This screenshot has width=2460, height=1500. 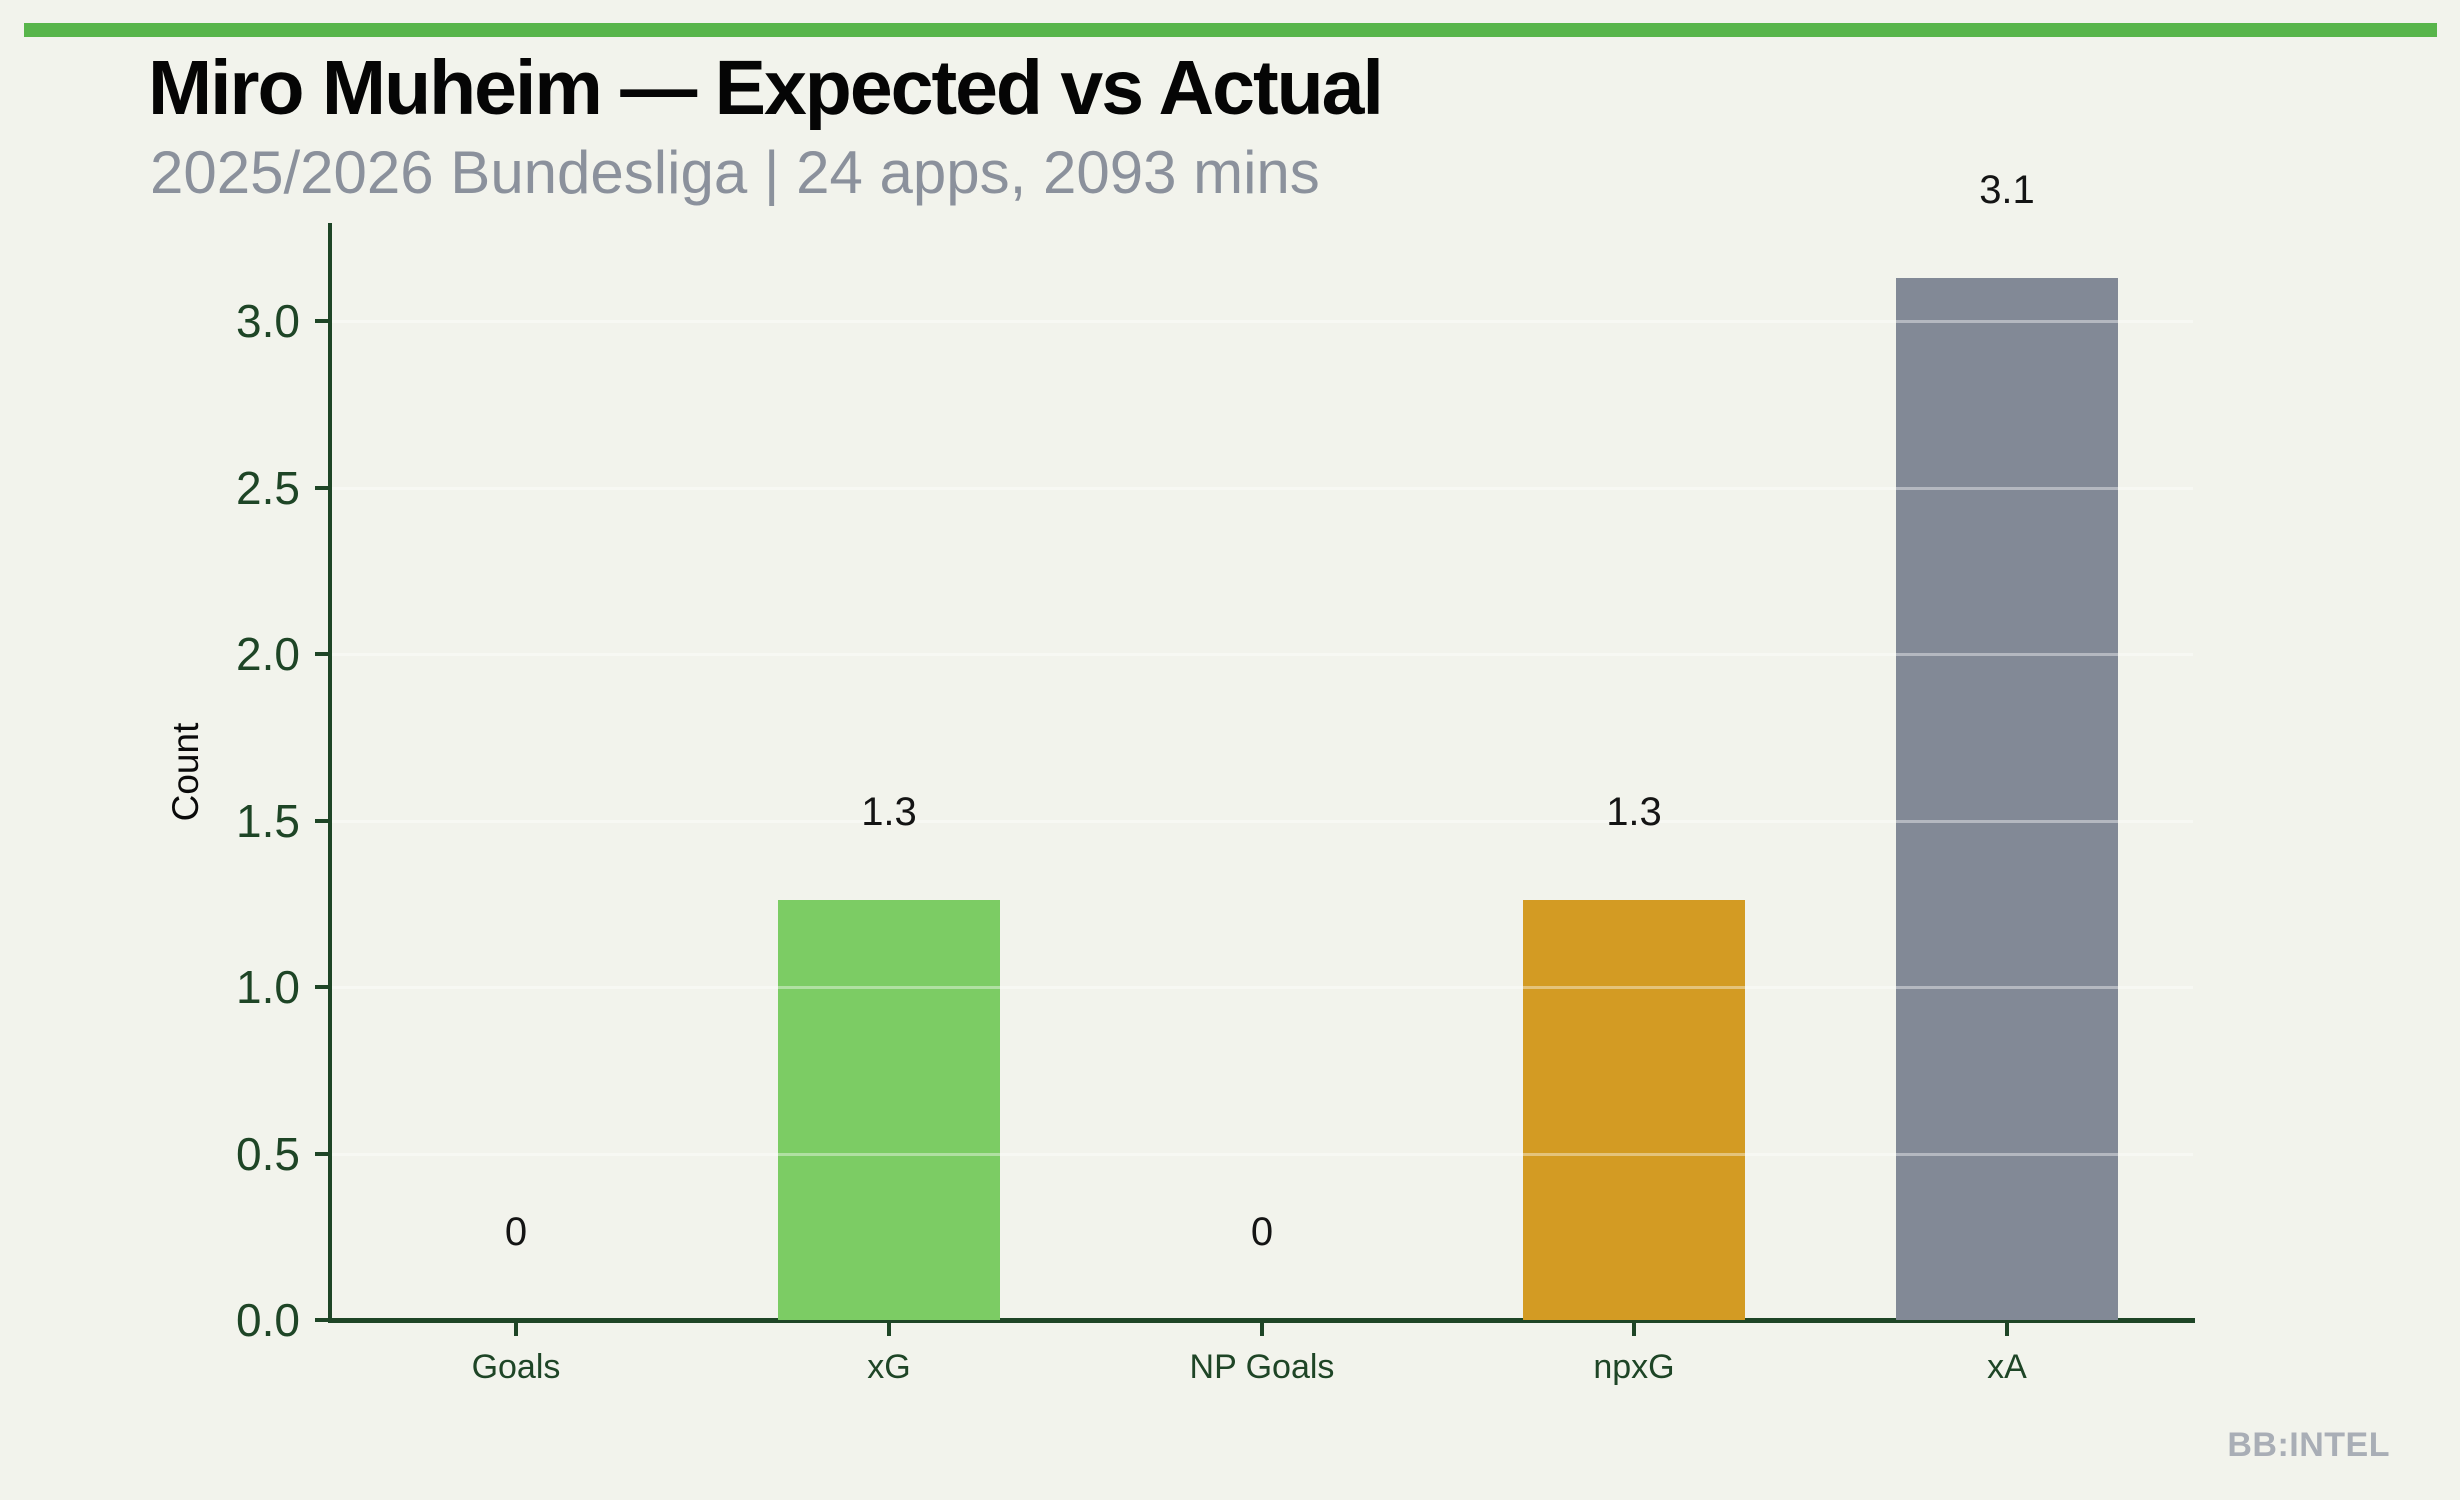 I want to click on bar-xg, so click(x=889, y=1110).